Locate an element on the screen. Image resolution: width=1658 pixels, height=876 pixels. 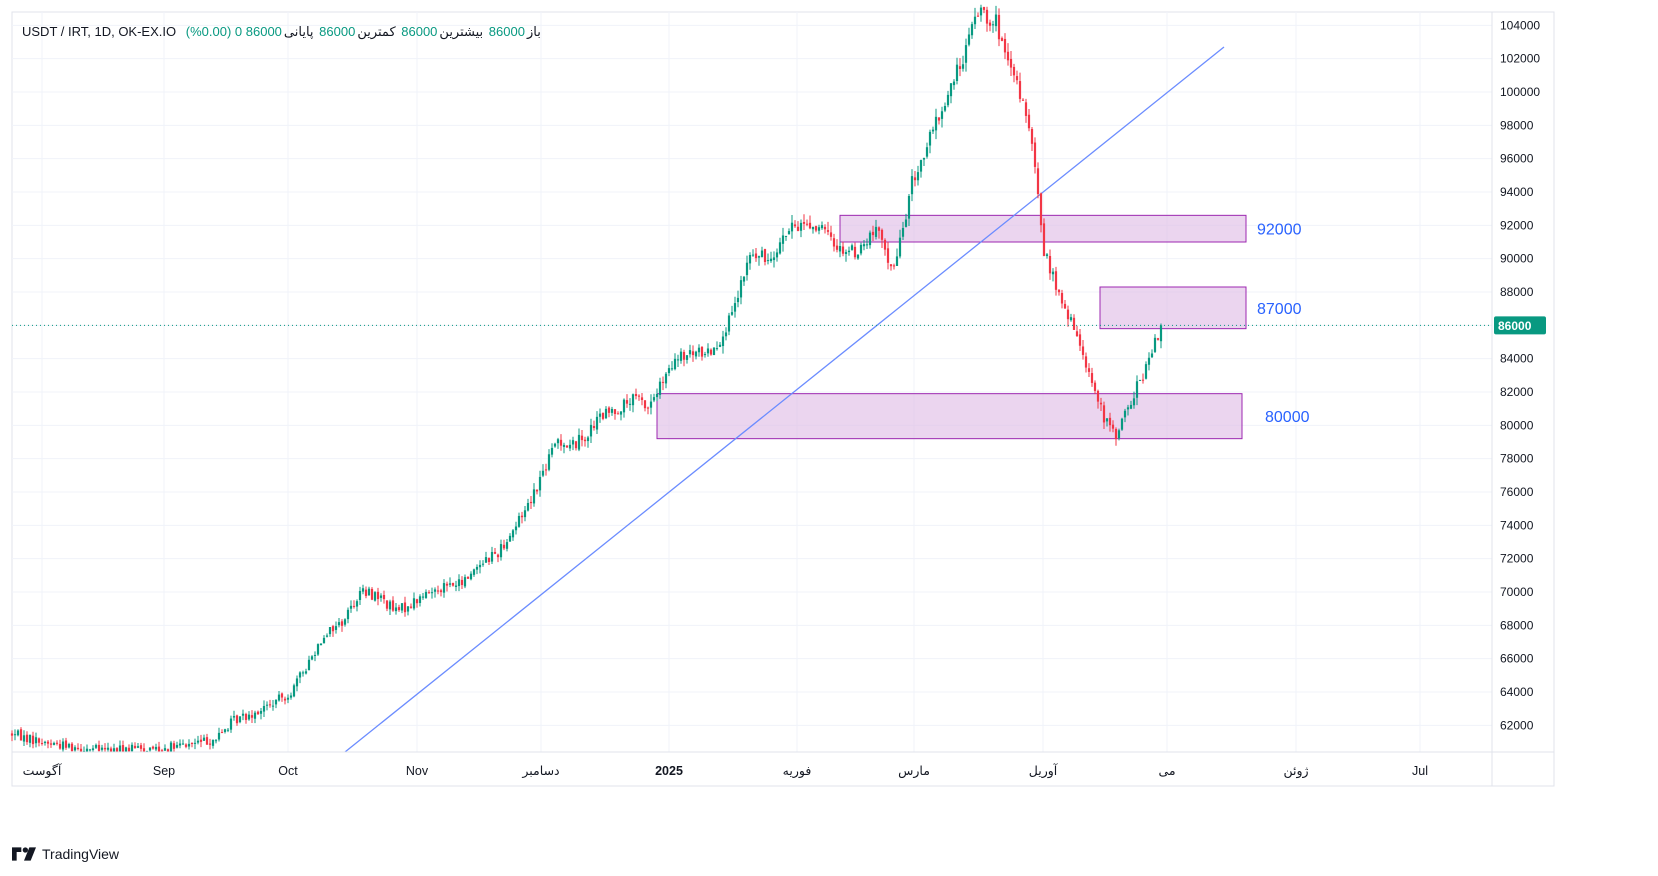
symbol-name: USDT / IRT, 1D, OK-EX.IO is located at coordinates (99, 31).